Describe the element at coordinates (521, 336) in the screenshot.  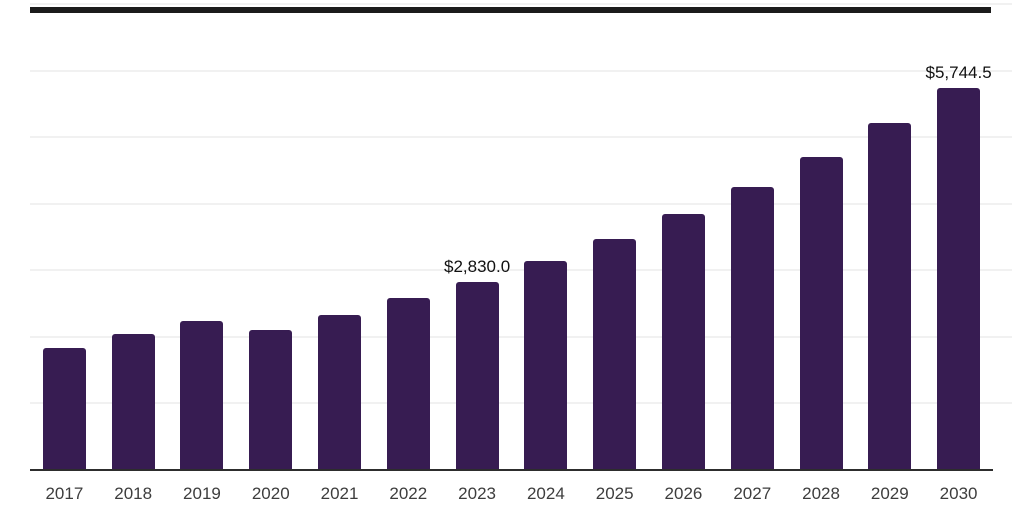
I see `gridline-2000` at that location.